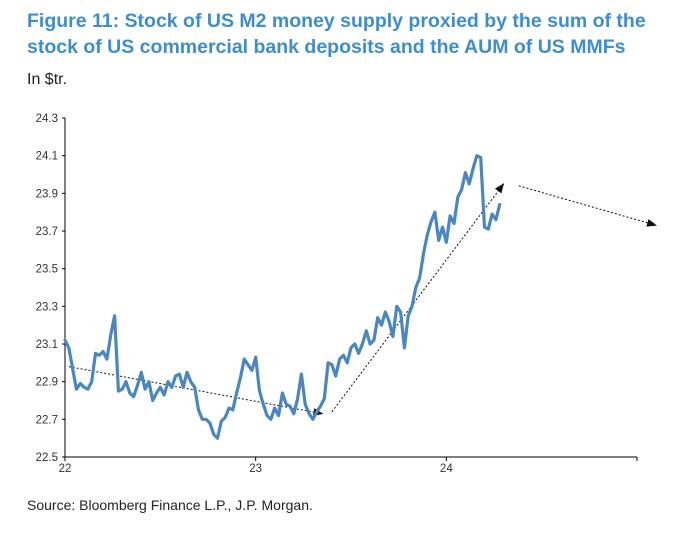  What do you see at coordinates (255, 469) in the screenshot?
I see `x-tick-label: 23` at bounding box center [255, 469].